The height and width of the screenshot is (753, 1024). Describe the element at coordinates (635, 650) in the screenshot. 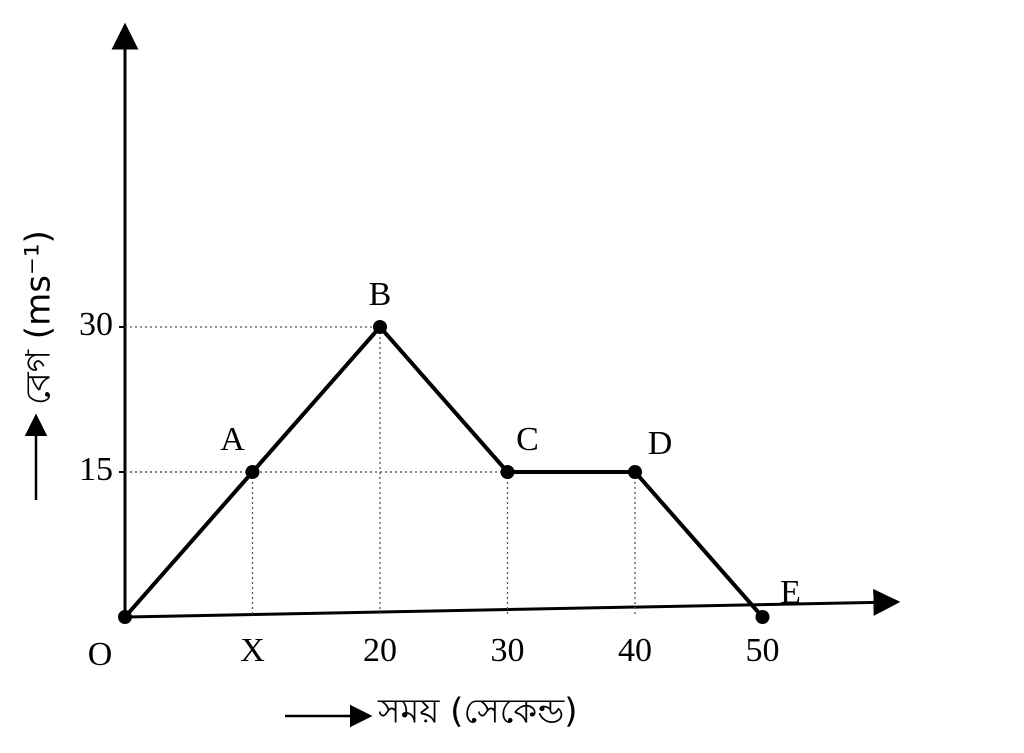

I see `x-tick-label: 40` at that location.